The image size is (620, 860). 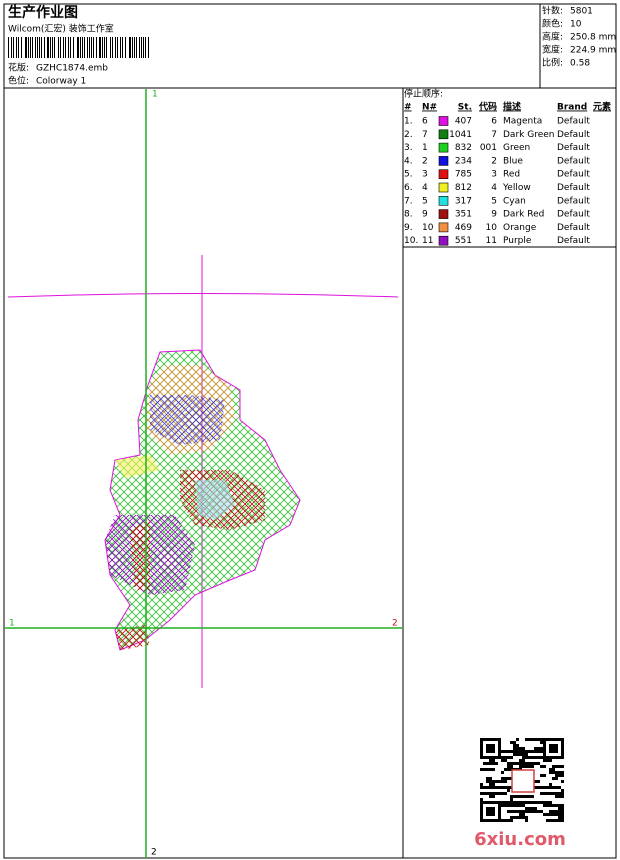 I want to click on row-number: 3., so click(x=408, y=148).